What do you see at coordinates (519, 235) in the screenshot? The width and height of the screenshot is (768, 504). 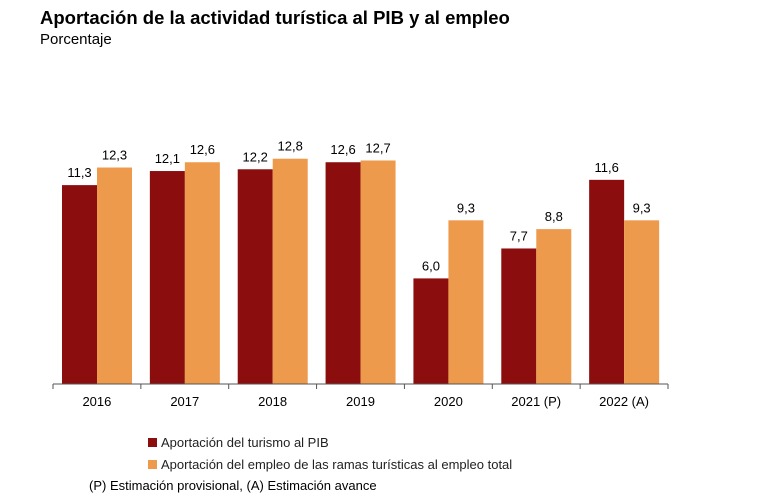 I see `value-label-pib-5: 7,7` at bounding box center [519, 235].